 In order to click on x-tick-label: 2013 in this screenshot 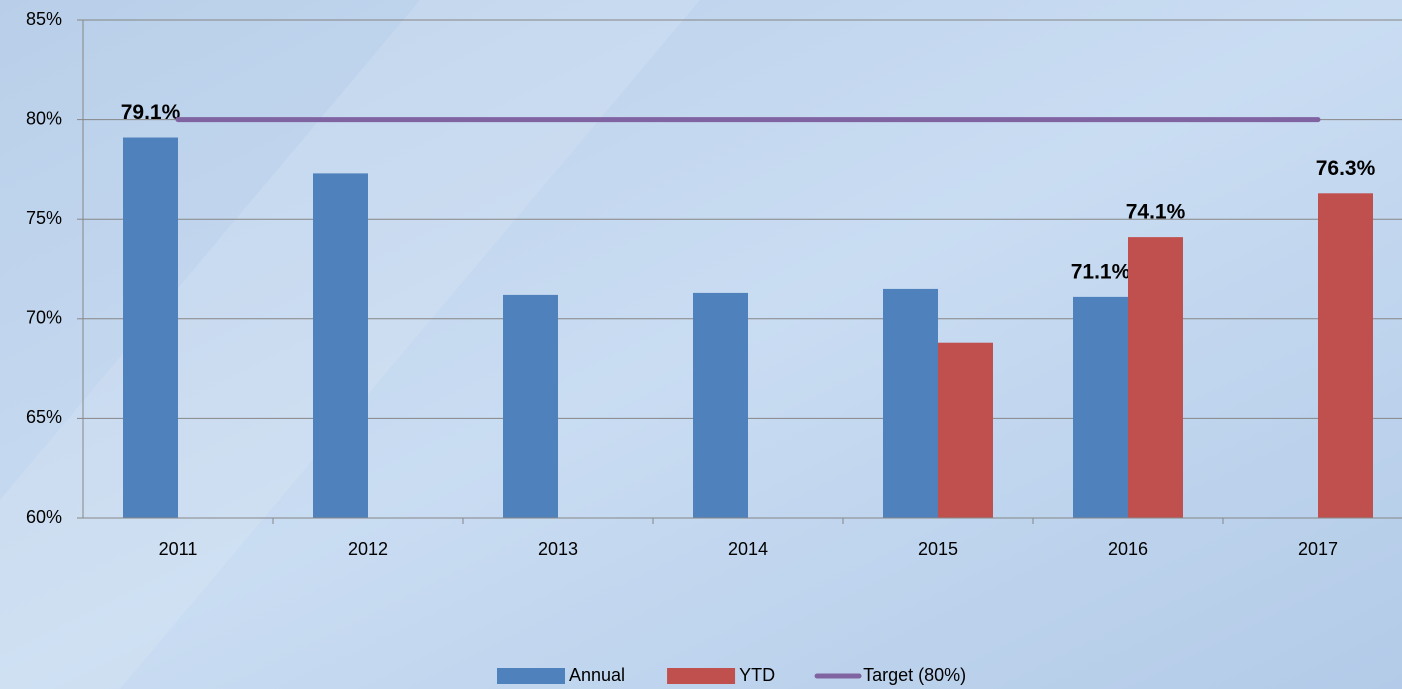, I will do `click(558, 549)`.